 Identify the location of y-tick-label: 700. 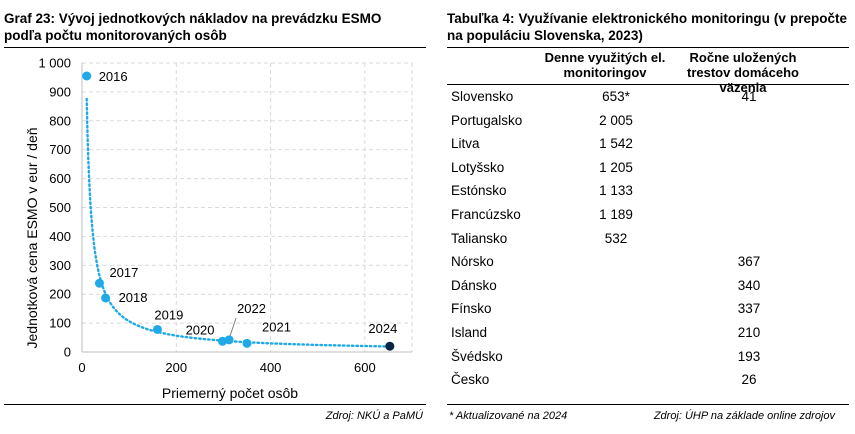
(60, 149).